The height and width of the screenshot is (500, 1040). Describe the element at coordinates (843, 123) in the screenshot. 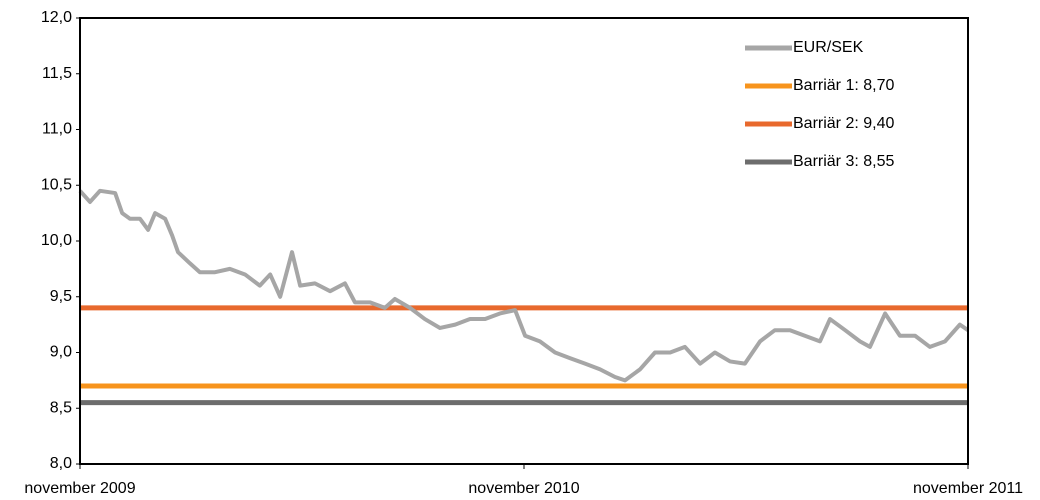

I see `legend-label: Barriär 2: 9,40` at that location.